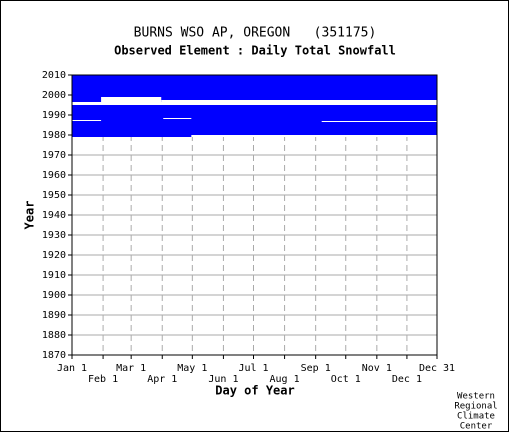 This screenshot has height=433, width=510. Describe the element at coordinates (437, 368) in the screenshot. I see `x-tick-label: Dec 31` at that location.